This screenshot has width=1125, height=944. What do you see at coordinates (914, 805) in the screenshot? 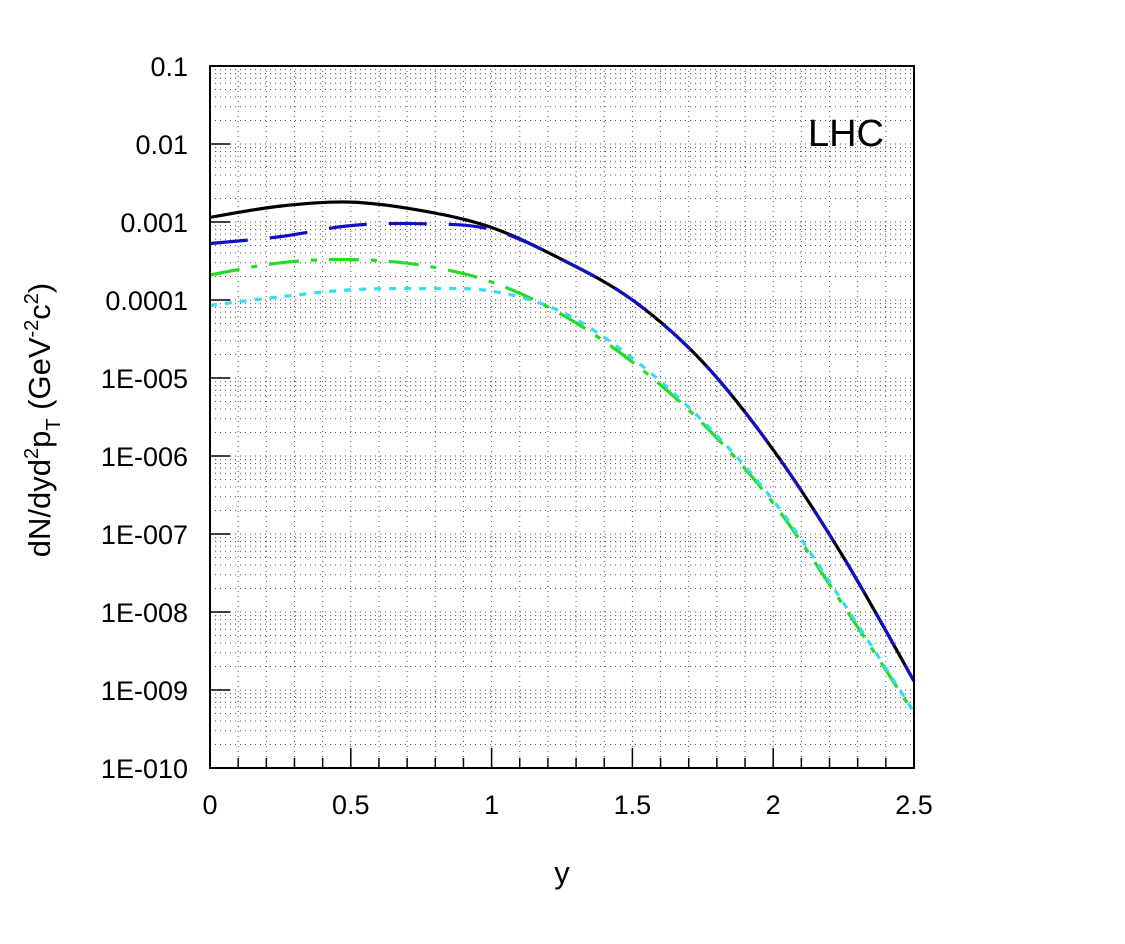
I see `x-tick-label: 2.5` at bounding box center [914, 805].